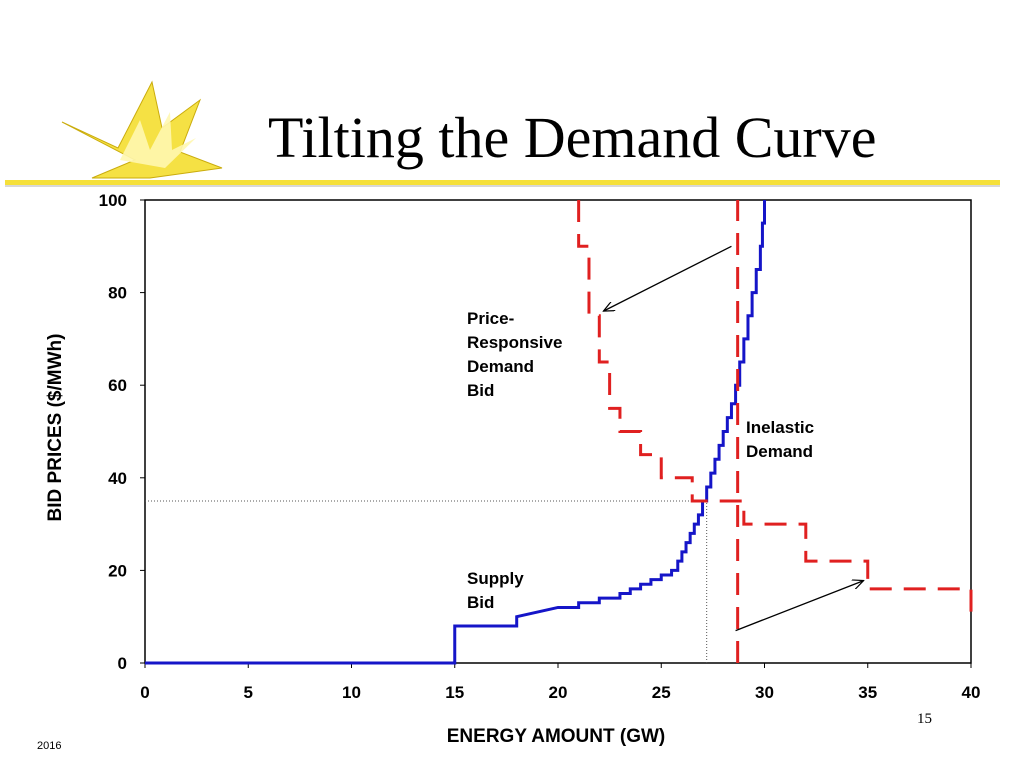  Describe the element at coordinates (122, 663) in the screenshot. I see `y-tick-label: 0` at that location.